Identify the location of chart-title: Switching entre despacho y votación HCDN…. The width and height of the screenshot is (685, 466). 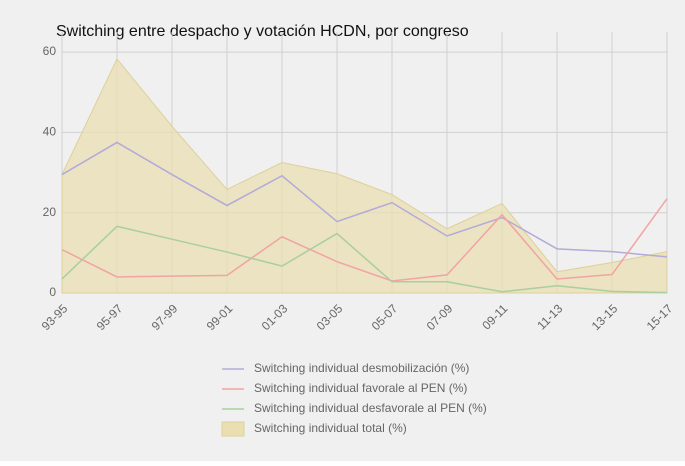
(262, 31).